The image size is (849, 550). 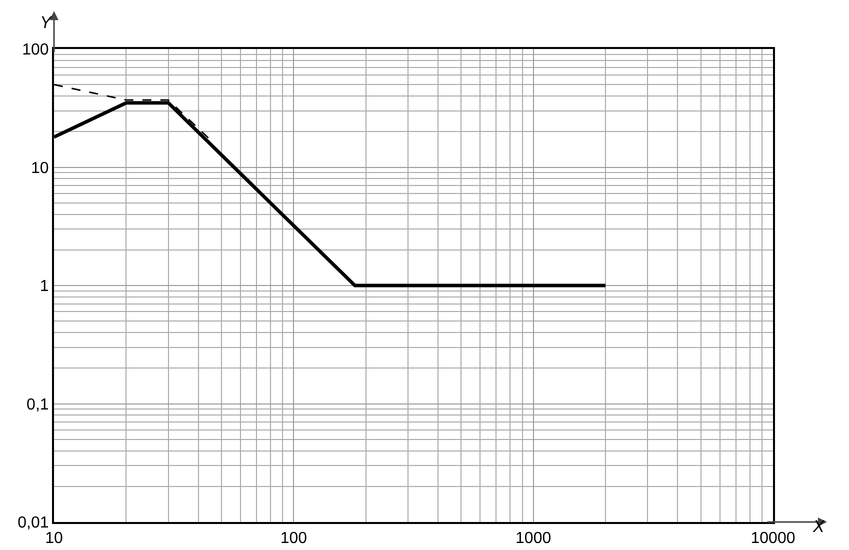 I want to click on y-axis-title: Y, so click(x=46, y=22).